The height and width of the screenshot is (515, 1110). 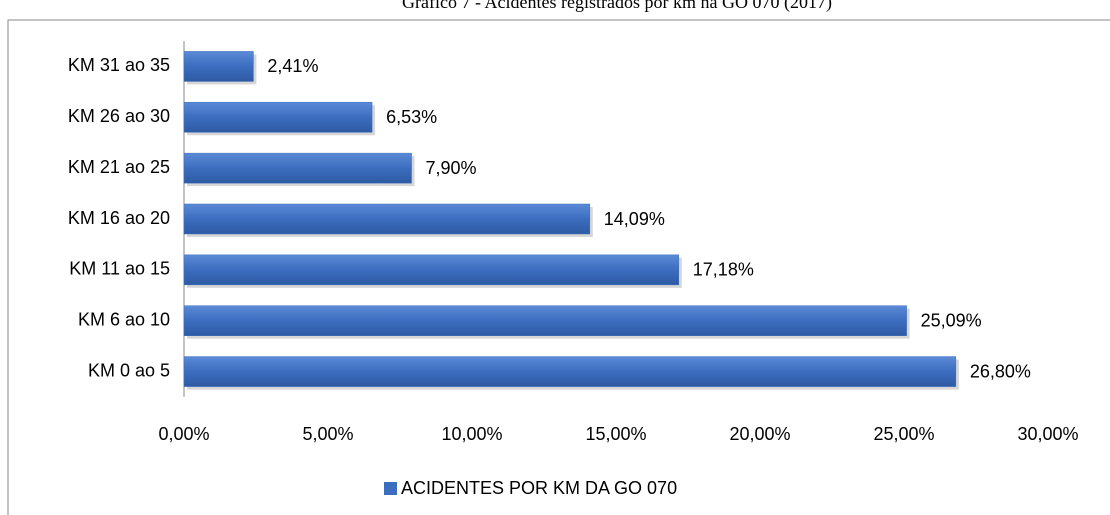 What do you see at coordinates (119, 269) in the screenshot?
I see `y-tick-label: KM 11 ao 15` at bounding box center [119, 269].